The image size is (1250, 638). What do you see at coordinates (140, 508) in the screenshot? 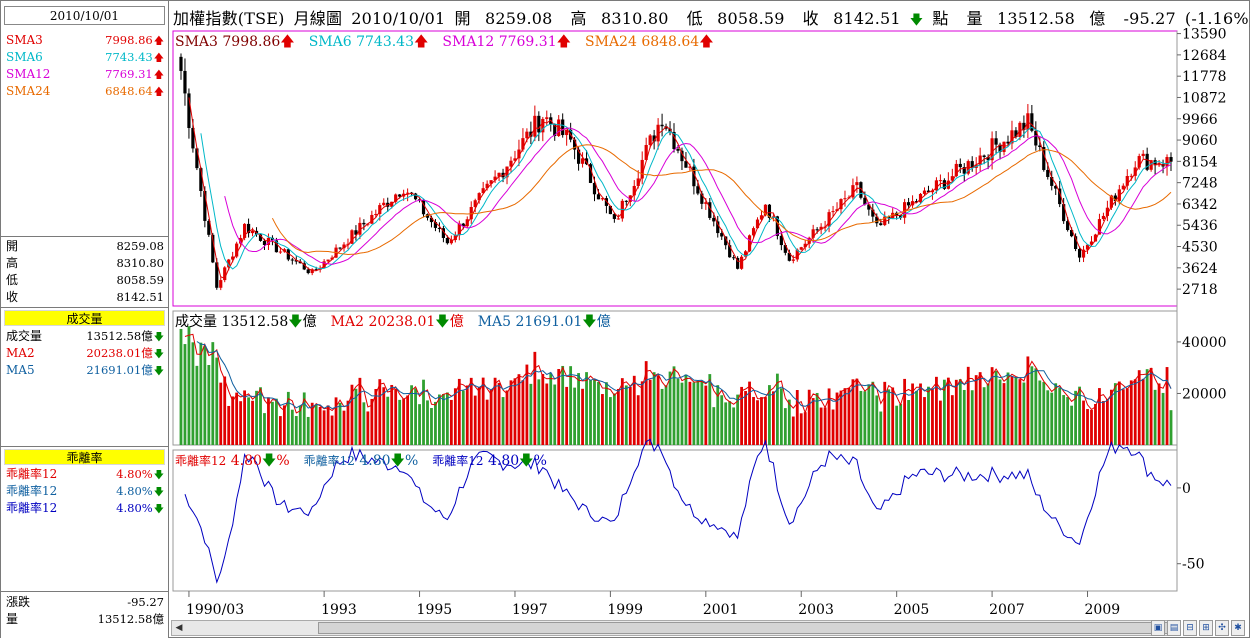
I see `bias-value: 4.80%🡇` at bounding box center [140, 508].